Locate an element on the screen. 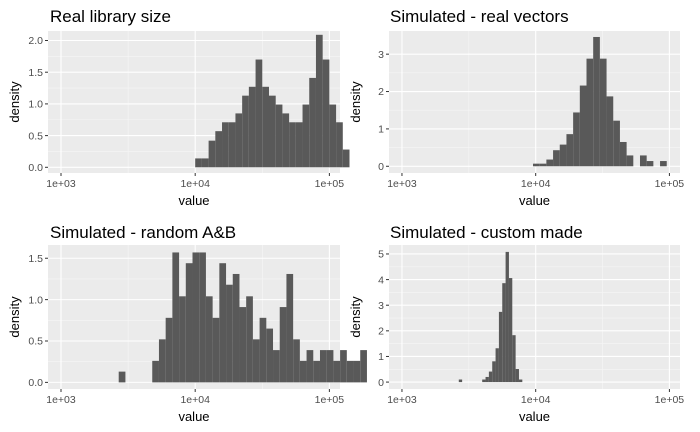 The image size is (700, 432). y-tick-label: 1 is located at coordinates (381, 130).